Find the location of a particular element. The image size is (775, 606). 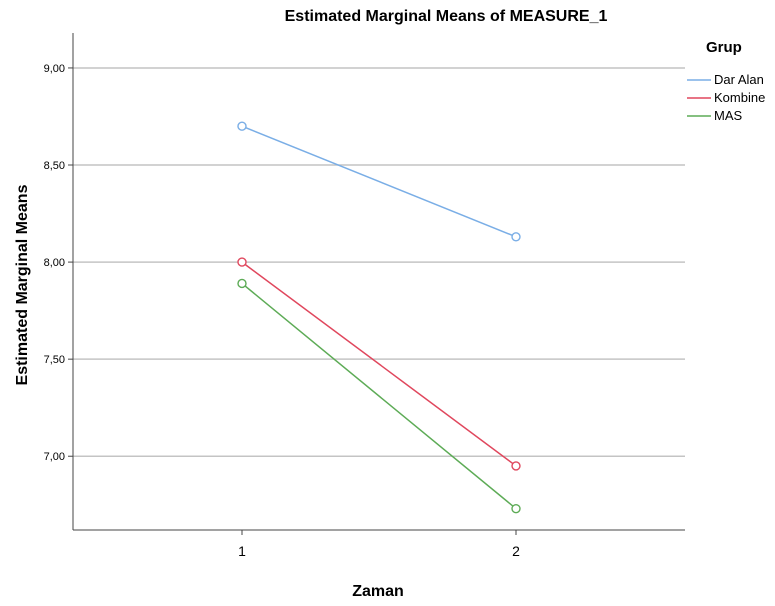

legend-title: Grup is located at coordinates (724, 47).